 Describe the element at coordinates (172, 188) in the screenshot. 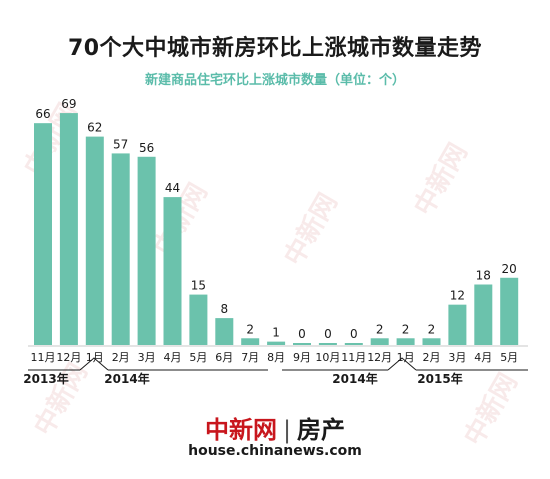

I see `data-label: 44` at that location.